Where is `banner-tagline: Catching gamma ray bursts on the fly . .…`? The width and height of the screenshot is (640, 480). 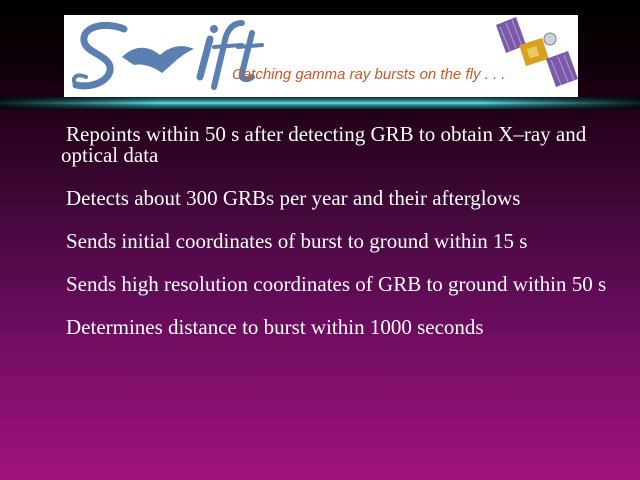
banner-tagline: Catching gamma ray bursts on the fly . .… is located at coordinates (368, 74).